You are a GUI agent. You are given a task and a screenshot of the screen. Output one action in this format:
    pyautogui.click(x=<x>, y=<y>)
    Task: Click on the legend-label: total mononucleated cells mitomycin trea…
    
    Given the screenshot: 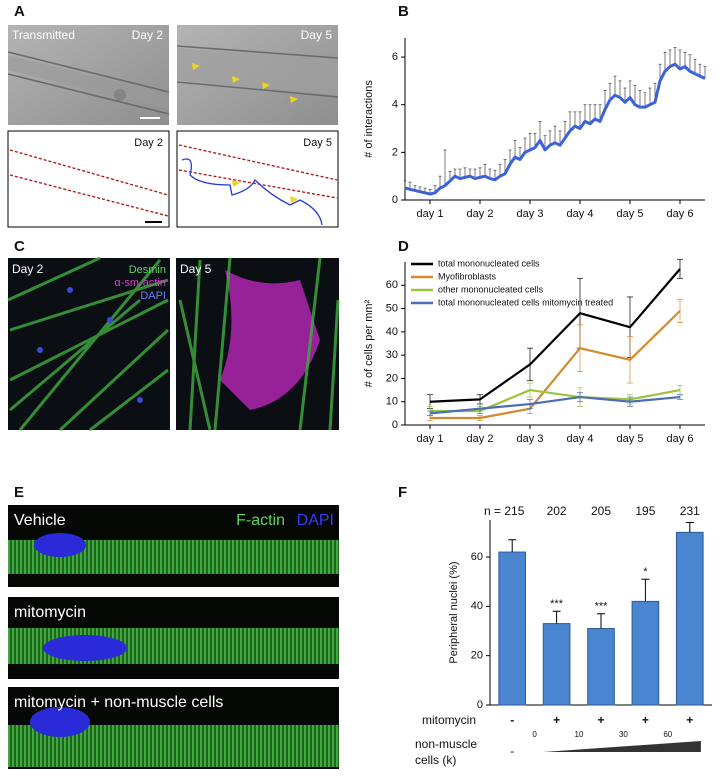 What is the action you would take?
    pyautogui.click(x=525, y=302)
    